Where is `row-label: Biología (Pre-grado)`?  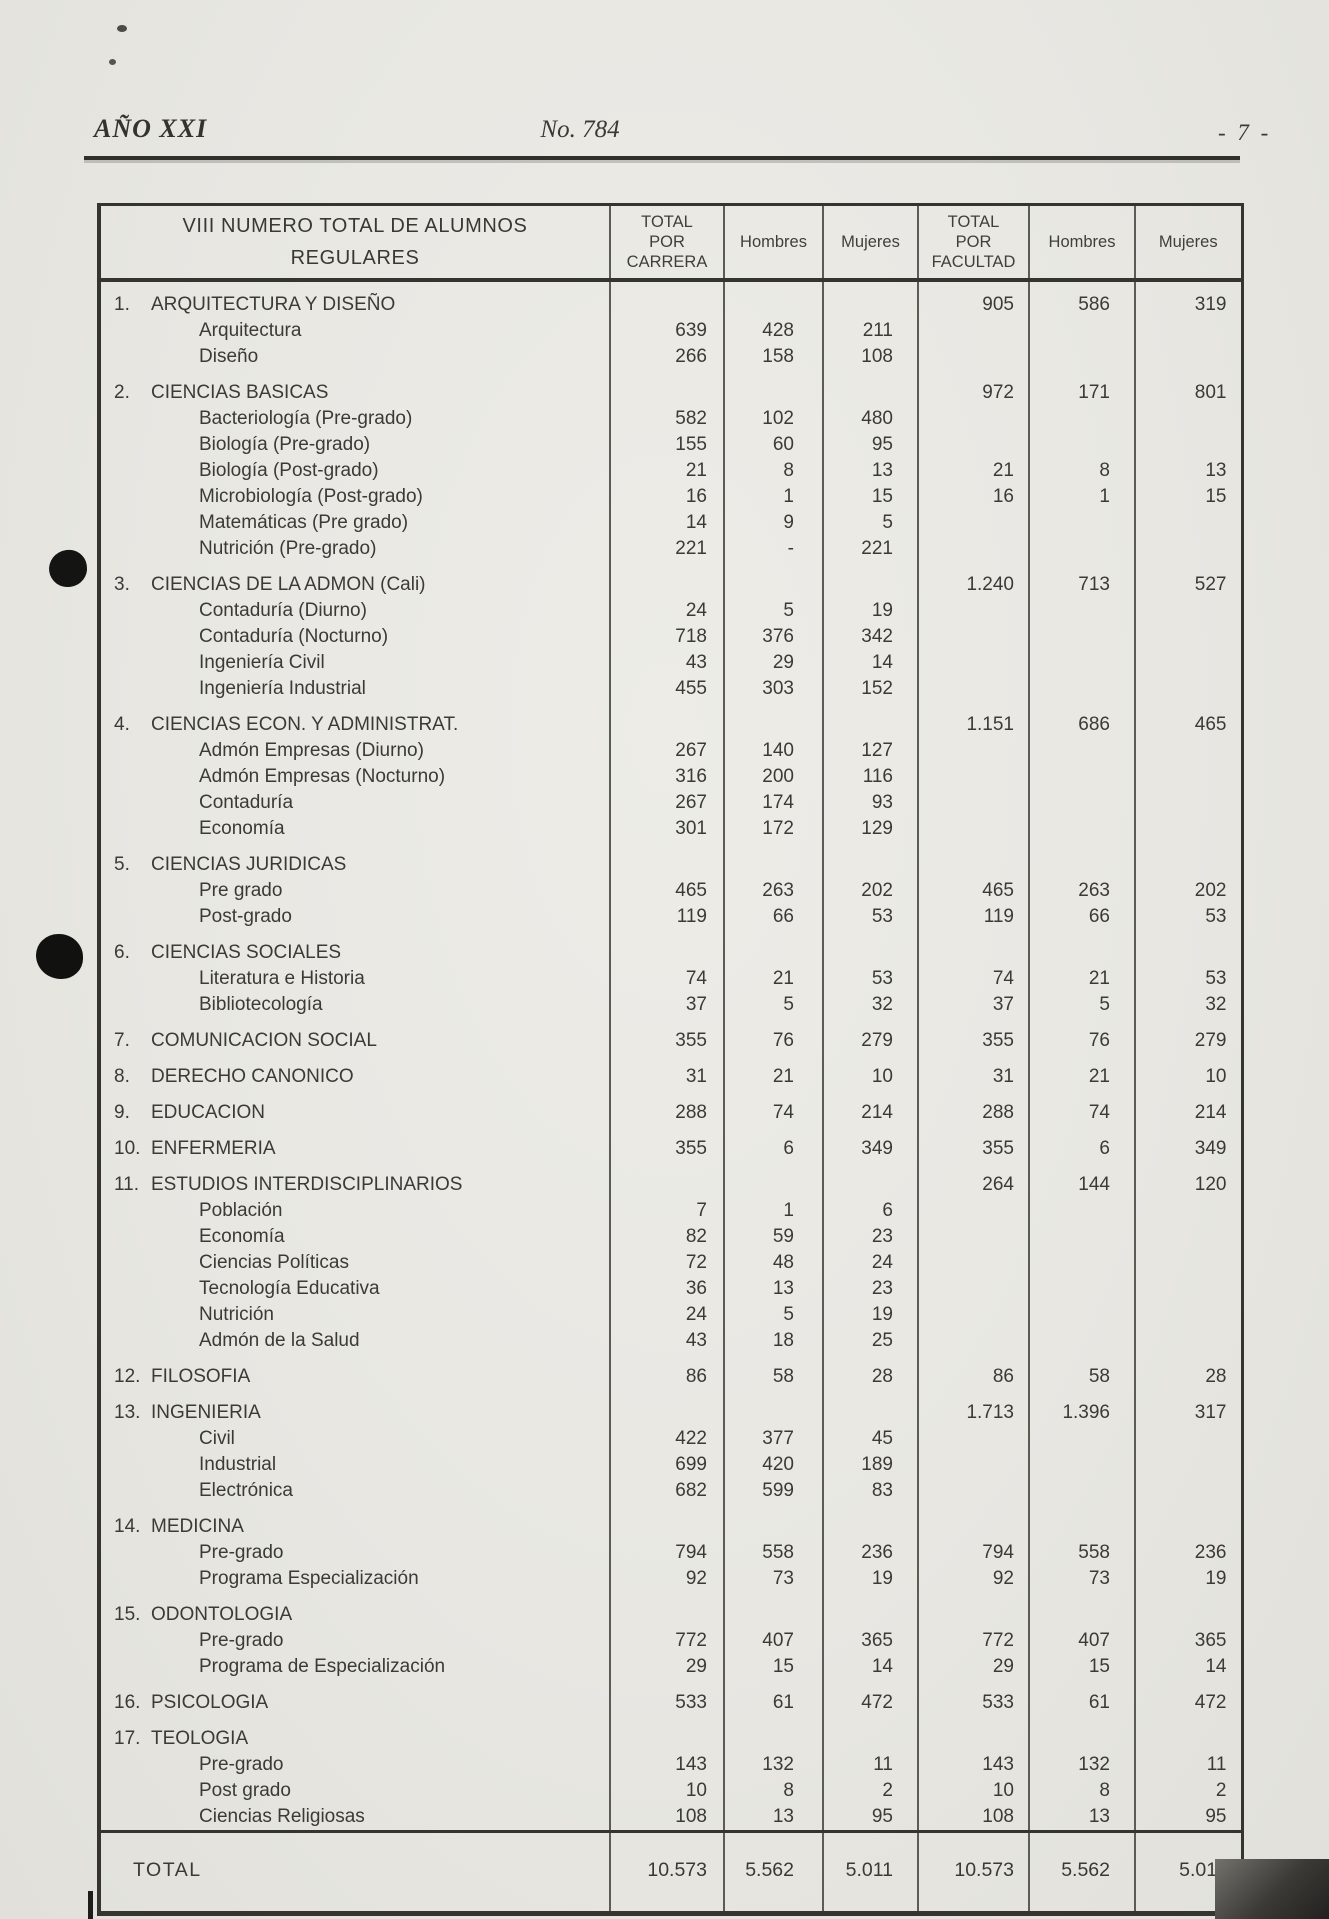 row-label: Biología (Pre-grado) is located at coordinates (355, 445).